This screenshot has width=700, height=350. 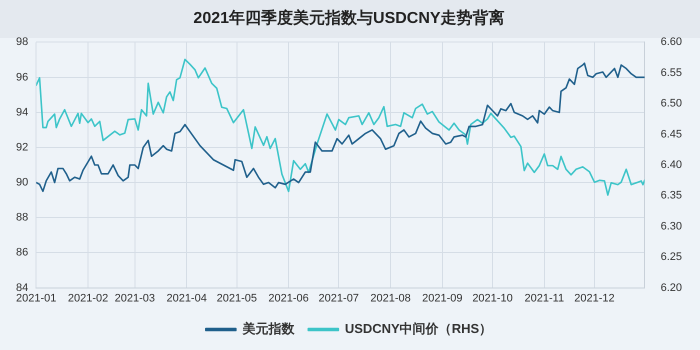 I want to click on y-tick-label: 84, so click(x=22, y=288).